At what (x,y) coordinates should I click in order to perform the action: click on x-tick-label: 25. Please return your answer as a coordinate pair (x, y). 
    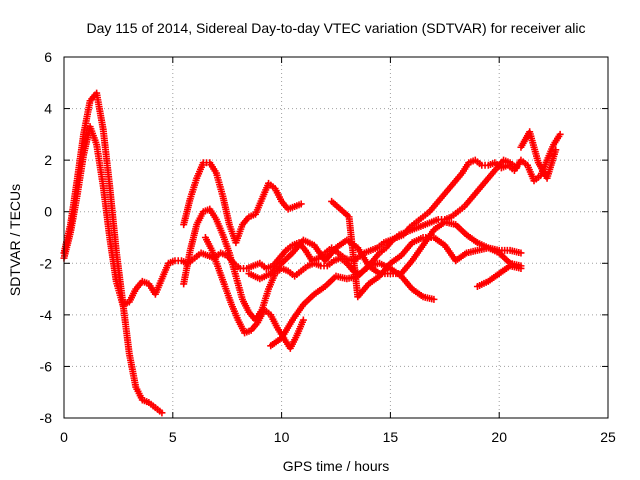
    Looking at the image, I should click on (608, 437).